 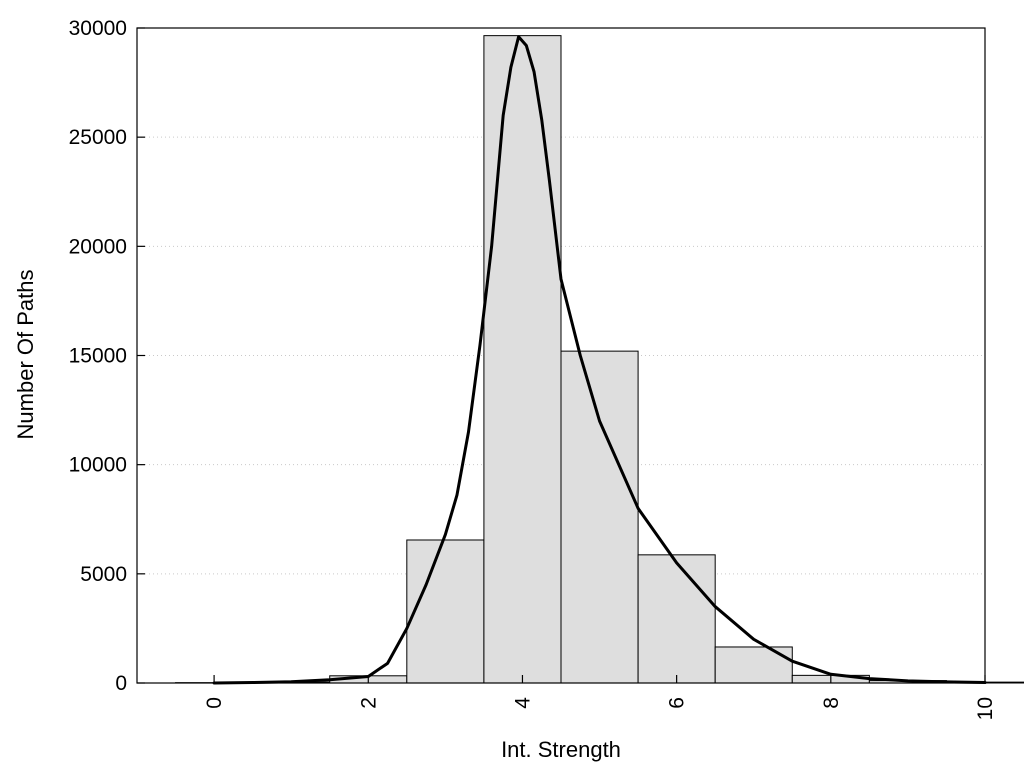 What do you see at coordinates (522, 703) in the screenshot?
I see `x-tick-label: 4` at bounding box center [522, 703].